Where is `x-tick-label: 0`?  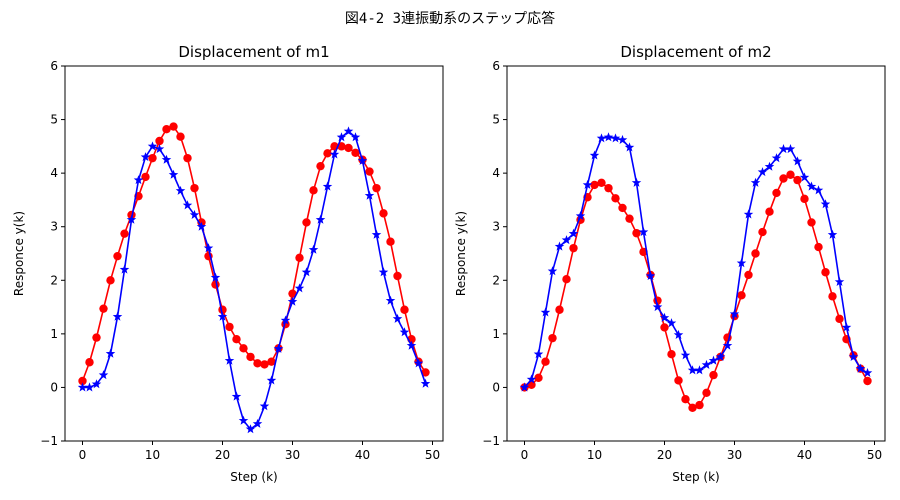 x-tick-label: 0 is located at coordinates (525, 455).